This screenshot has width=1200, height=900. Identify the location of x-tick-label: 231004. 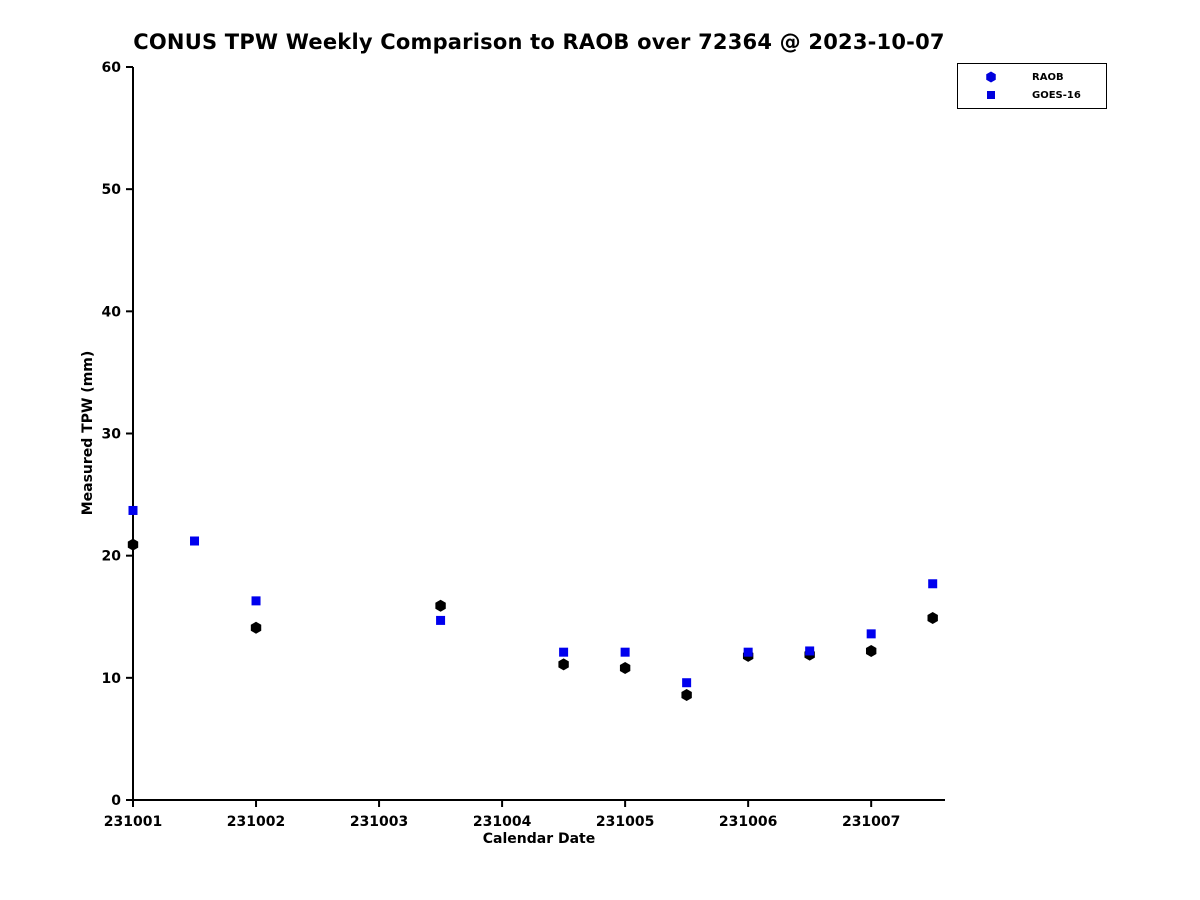
(502, 822).